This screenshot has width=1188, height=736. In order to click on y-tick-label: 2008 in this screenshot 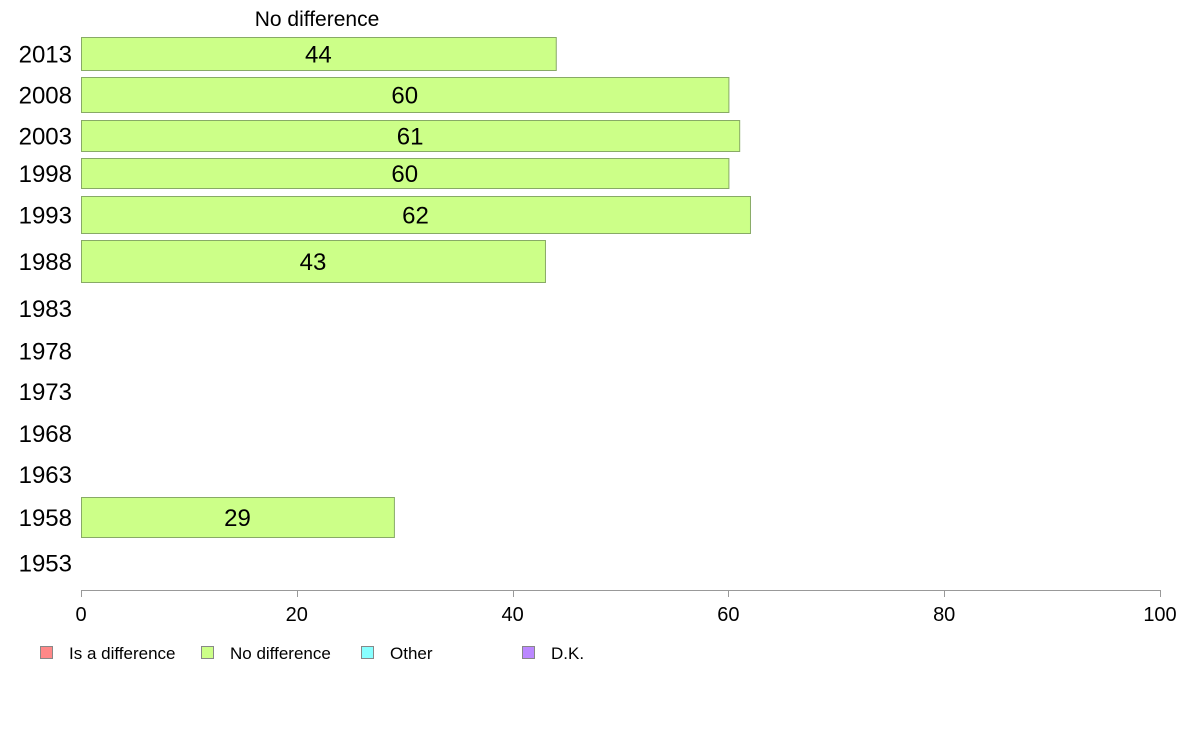, I will do `click(45, 96)`.